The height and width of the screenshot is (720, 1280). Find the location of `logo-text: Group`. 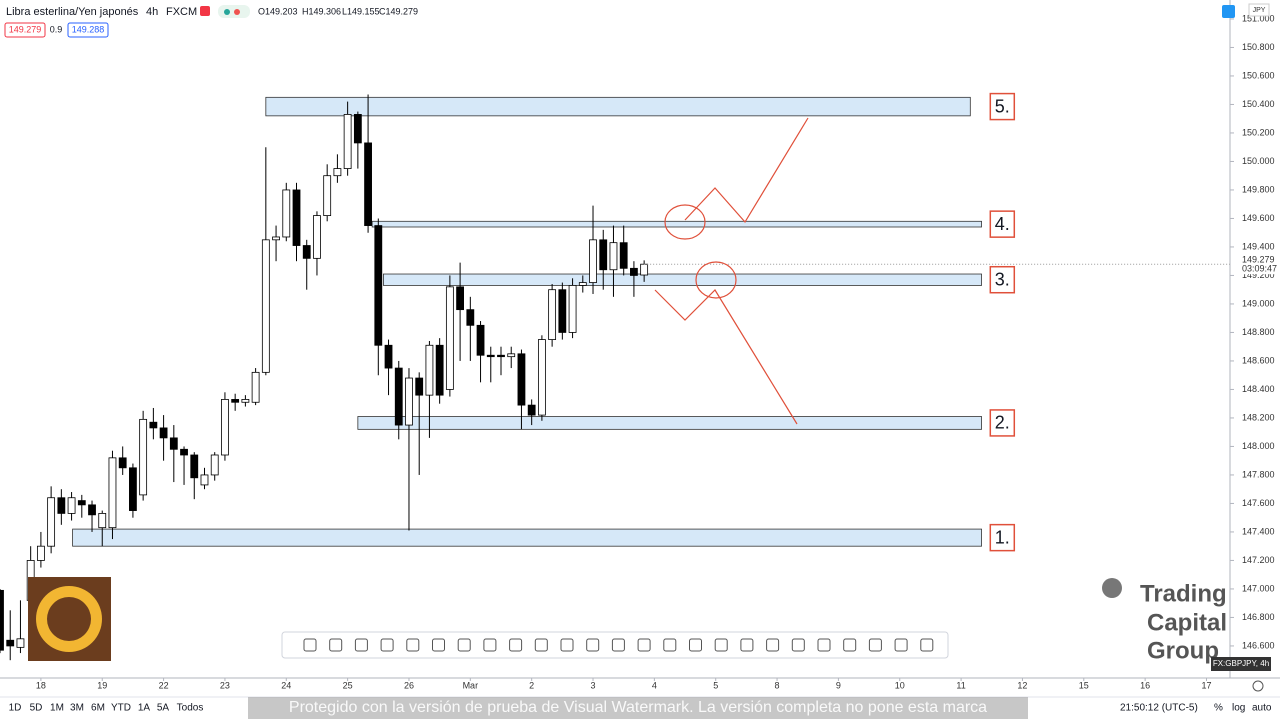

logo-text: Group is located at coordinates (1183, 650).